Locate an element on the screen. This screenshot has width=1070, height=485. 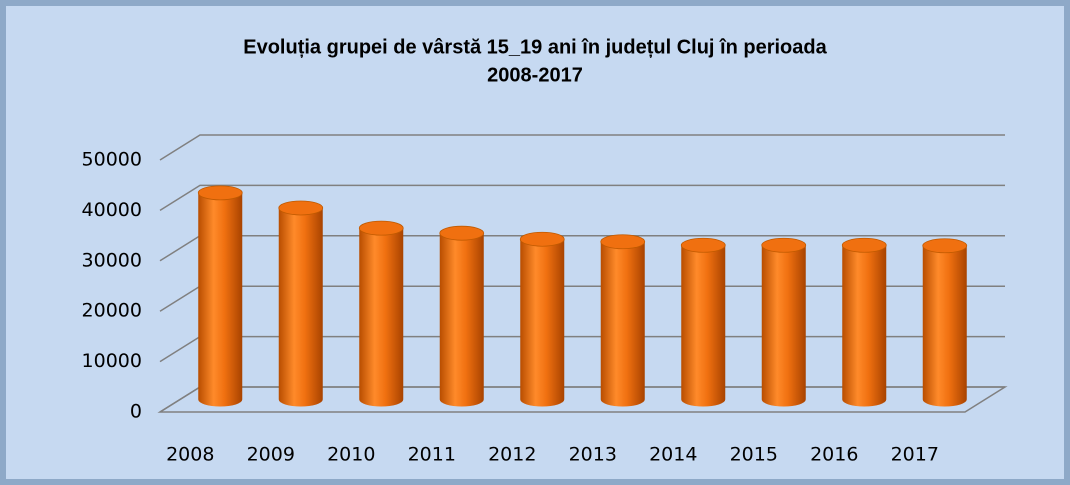
y-tick-label: 0 is located at coordinates (136, 412).